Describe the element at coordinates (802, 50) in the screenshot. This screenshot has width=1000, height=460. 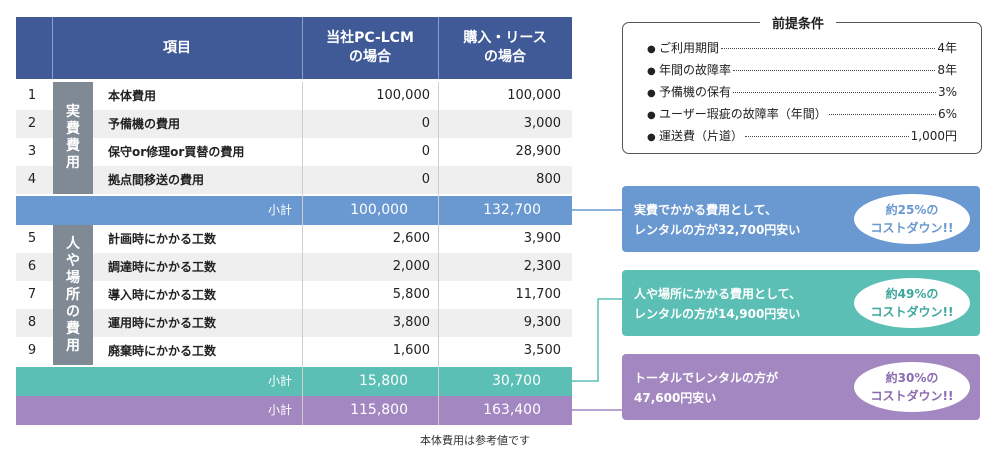
I see `list-item: ● ご利用期間 4年` at that location.